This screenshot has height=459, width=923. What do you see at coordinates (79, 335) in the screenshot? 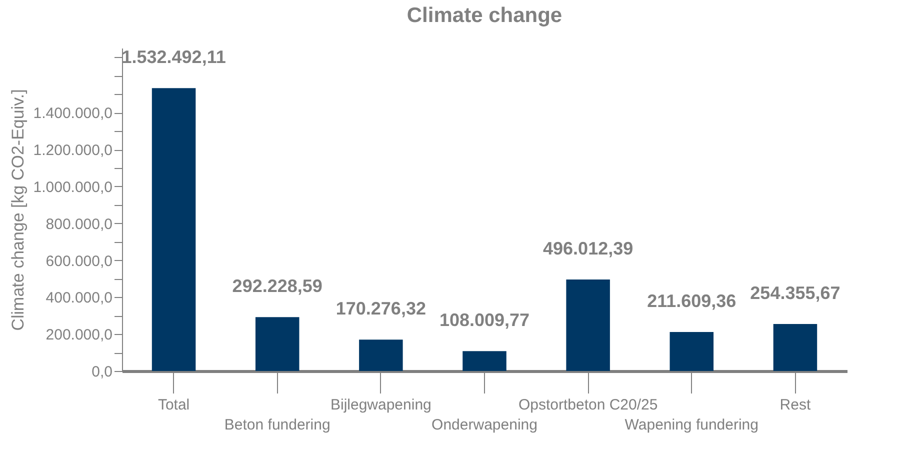
I see `y-tick-label: 200.000,0` at bounding box center [79, 335].